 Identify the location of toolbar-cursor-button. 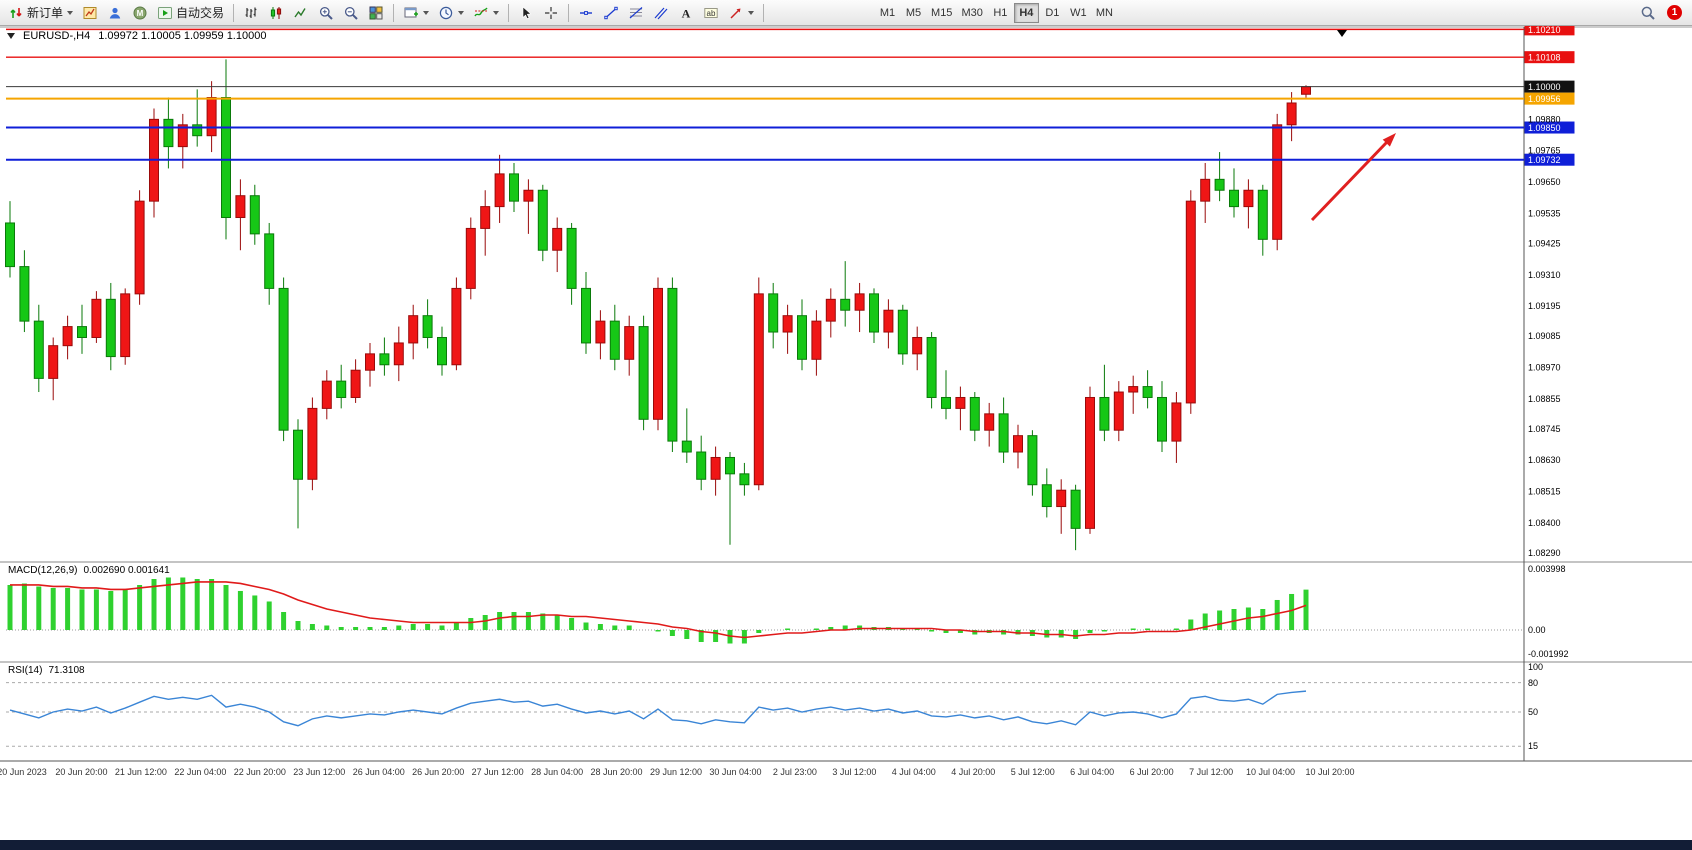
(526, 13).